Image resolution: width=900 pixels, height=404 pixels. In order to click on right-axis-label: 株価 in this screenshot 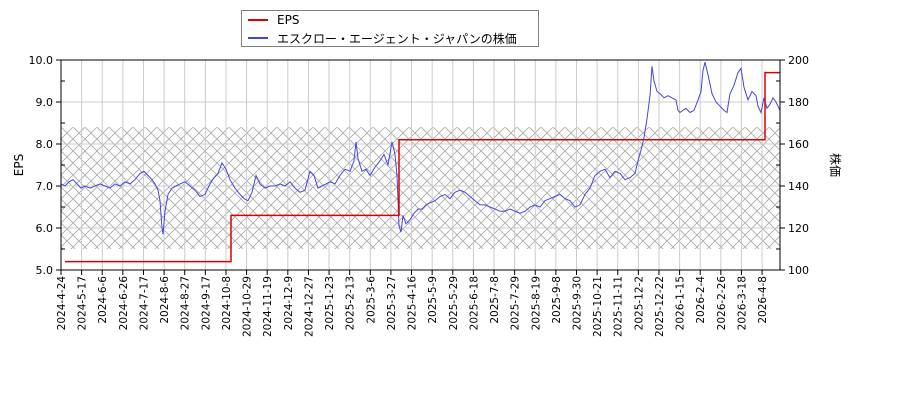, I will do `click(835, 165)`.